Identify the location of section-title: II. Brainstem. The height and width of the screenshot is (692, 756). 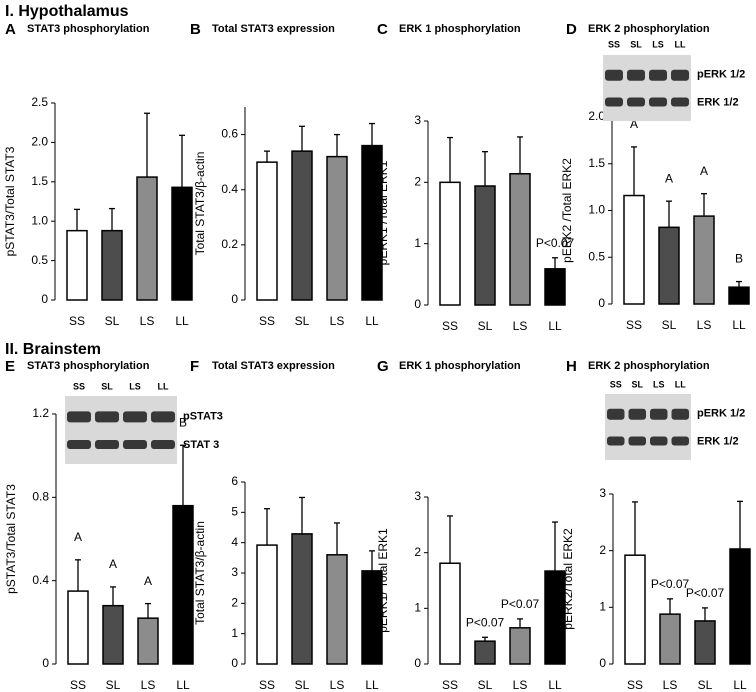
(53, 349).